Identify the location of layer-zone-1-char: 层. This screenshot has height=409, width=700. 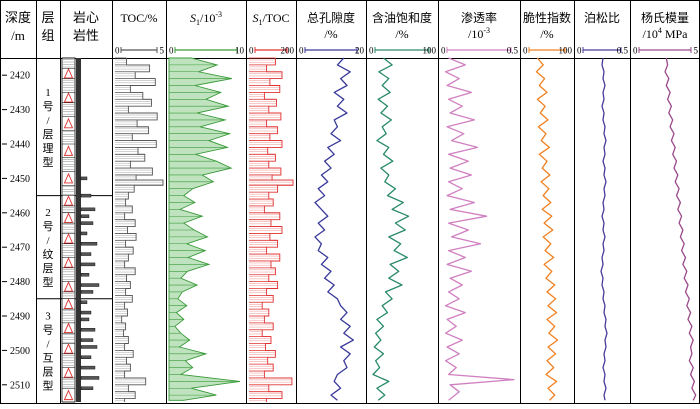
(48, 134).